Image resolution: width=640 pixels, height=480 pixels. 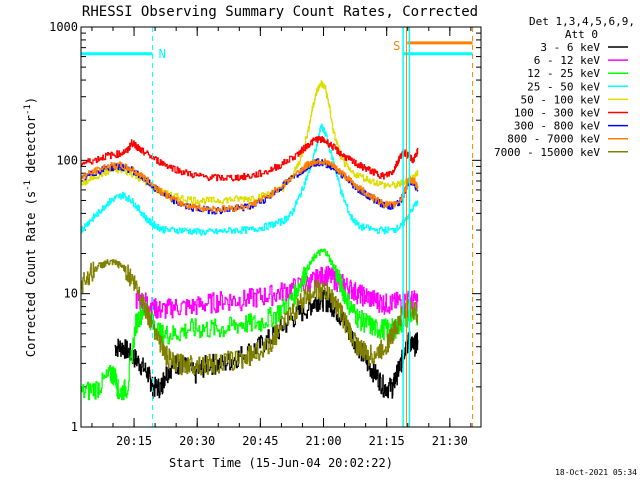 What do you see at coordinates (582, 21) in the screenshot?
I see `legend-header-1: Det 1,3,4,5,6,9,` at bounding box center [582, 21].